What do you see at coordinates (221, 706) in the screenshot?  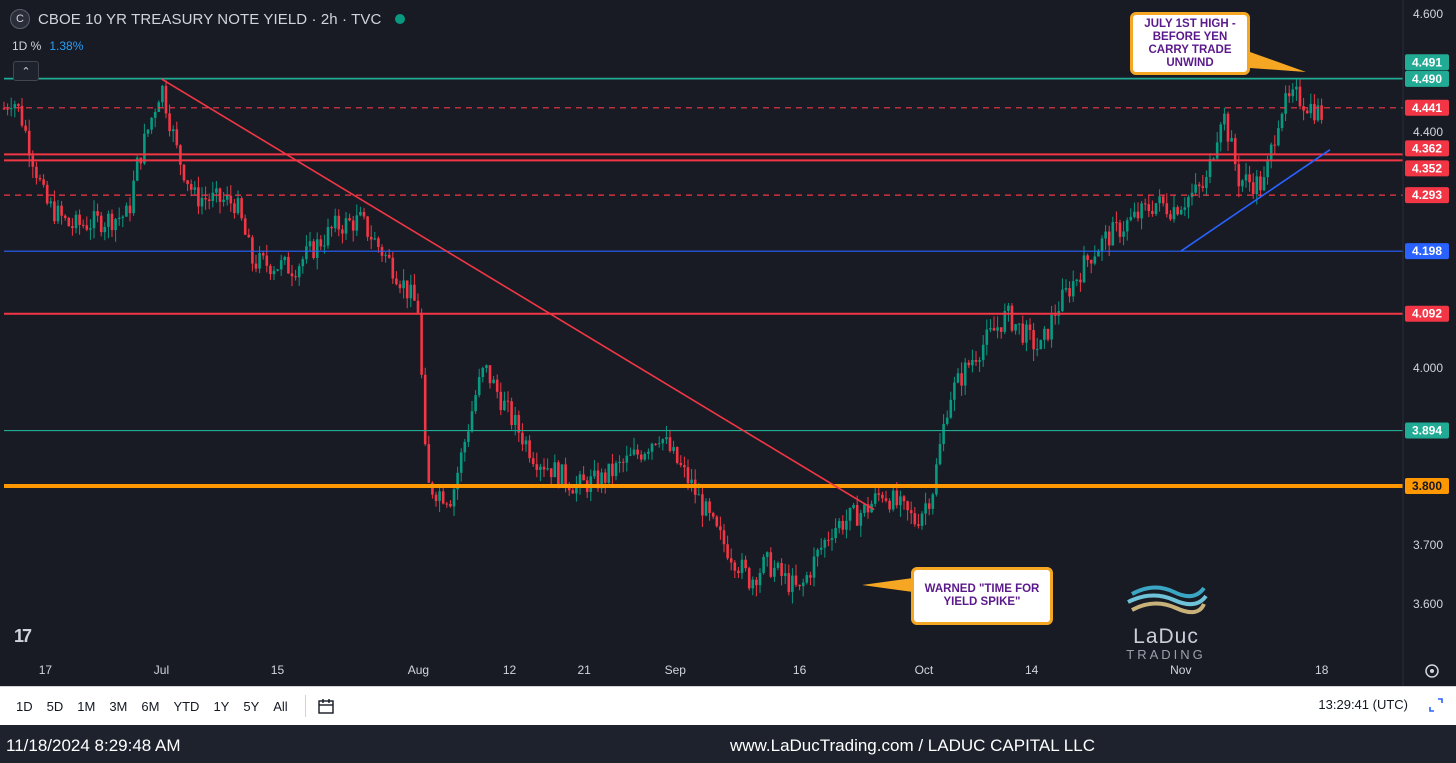 I see `range-button-1y: 1Y` at bounding box center [221, 706].